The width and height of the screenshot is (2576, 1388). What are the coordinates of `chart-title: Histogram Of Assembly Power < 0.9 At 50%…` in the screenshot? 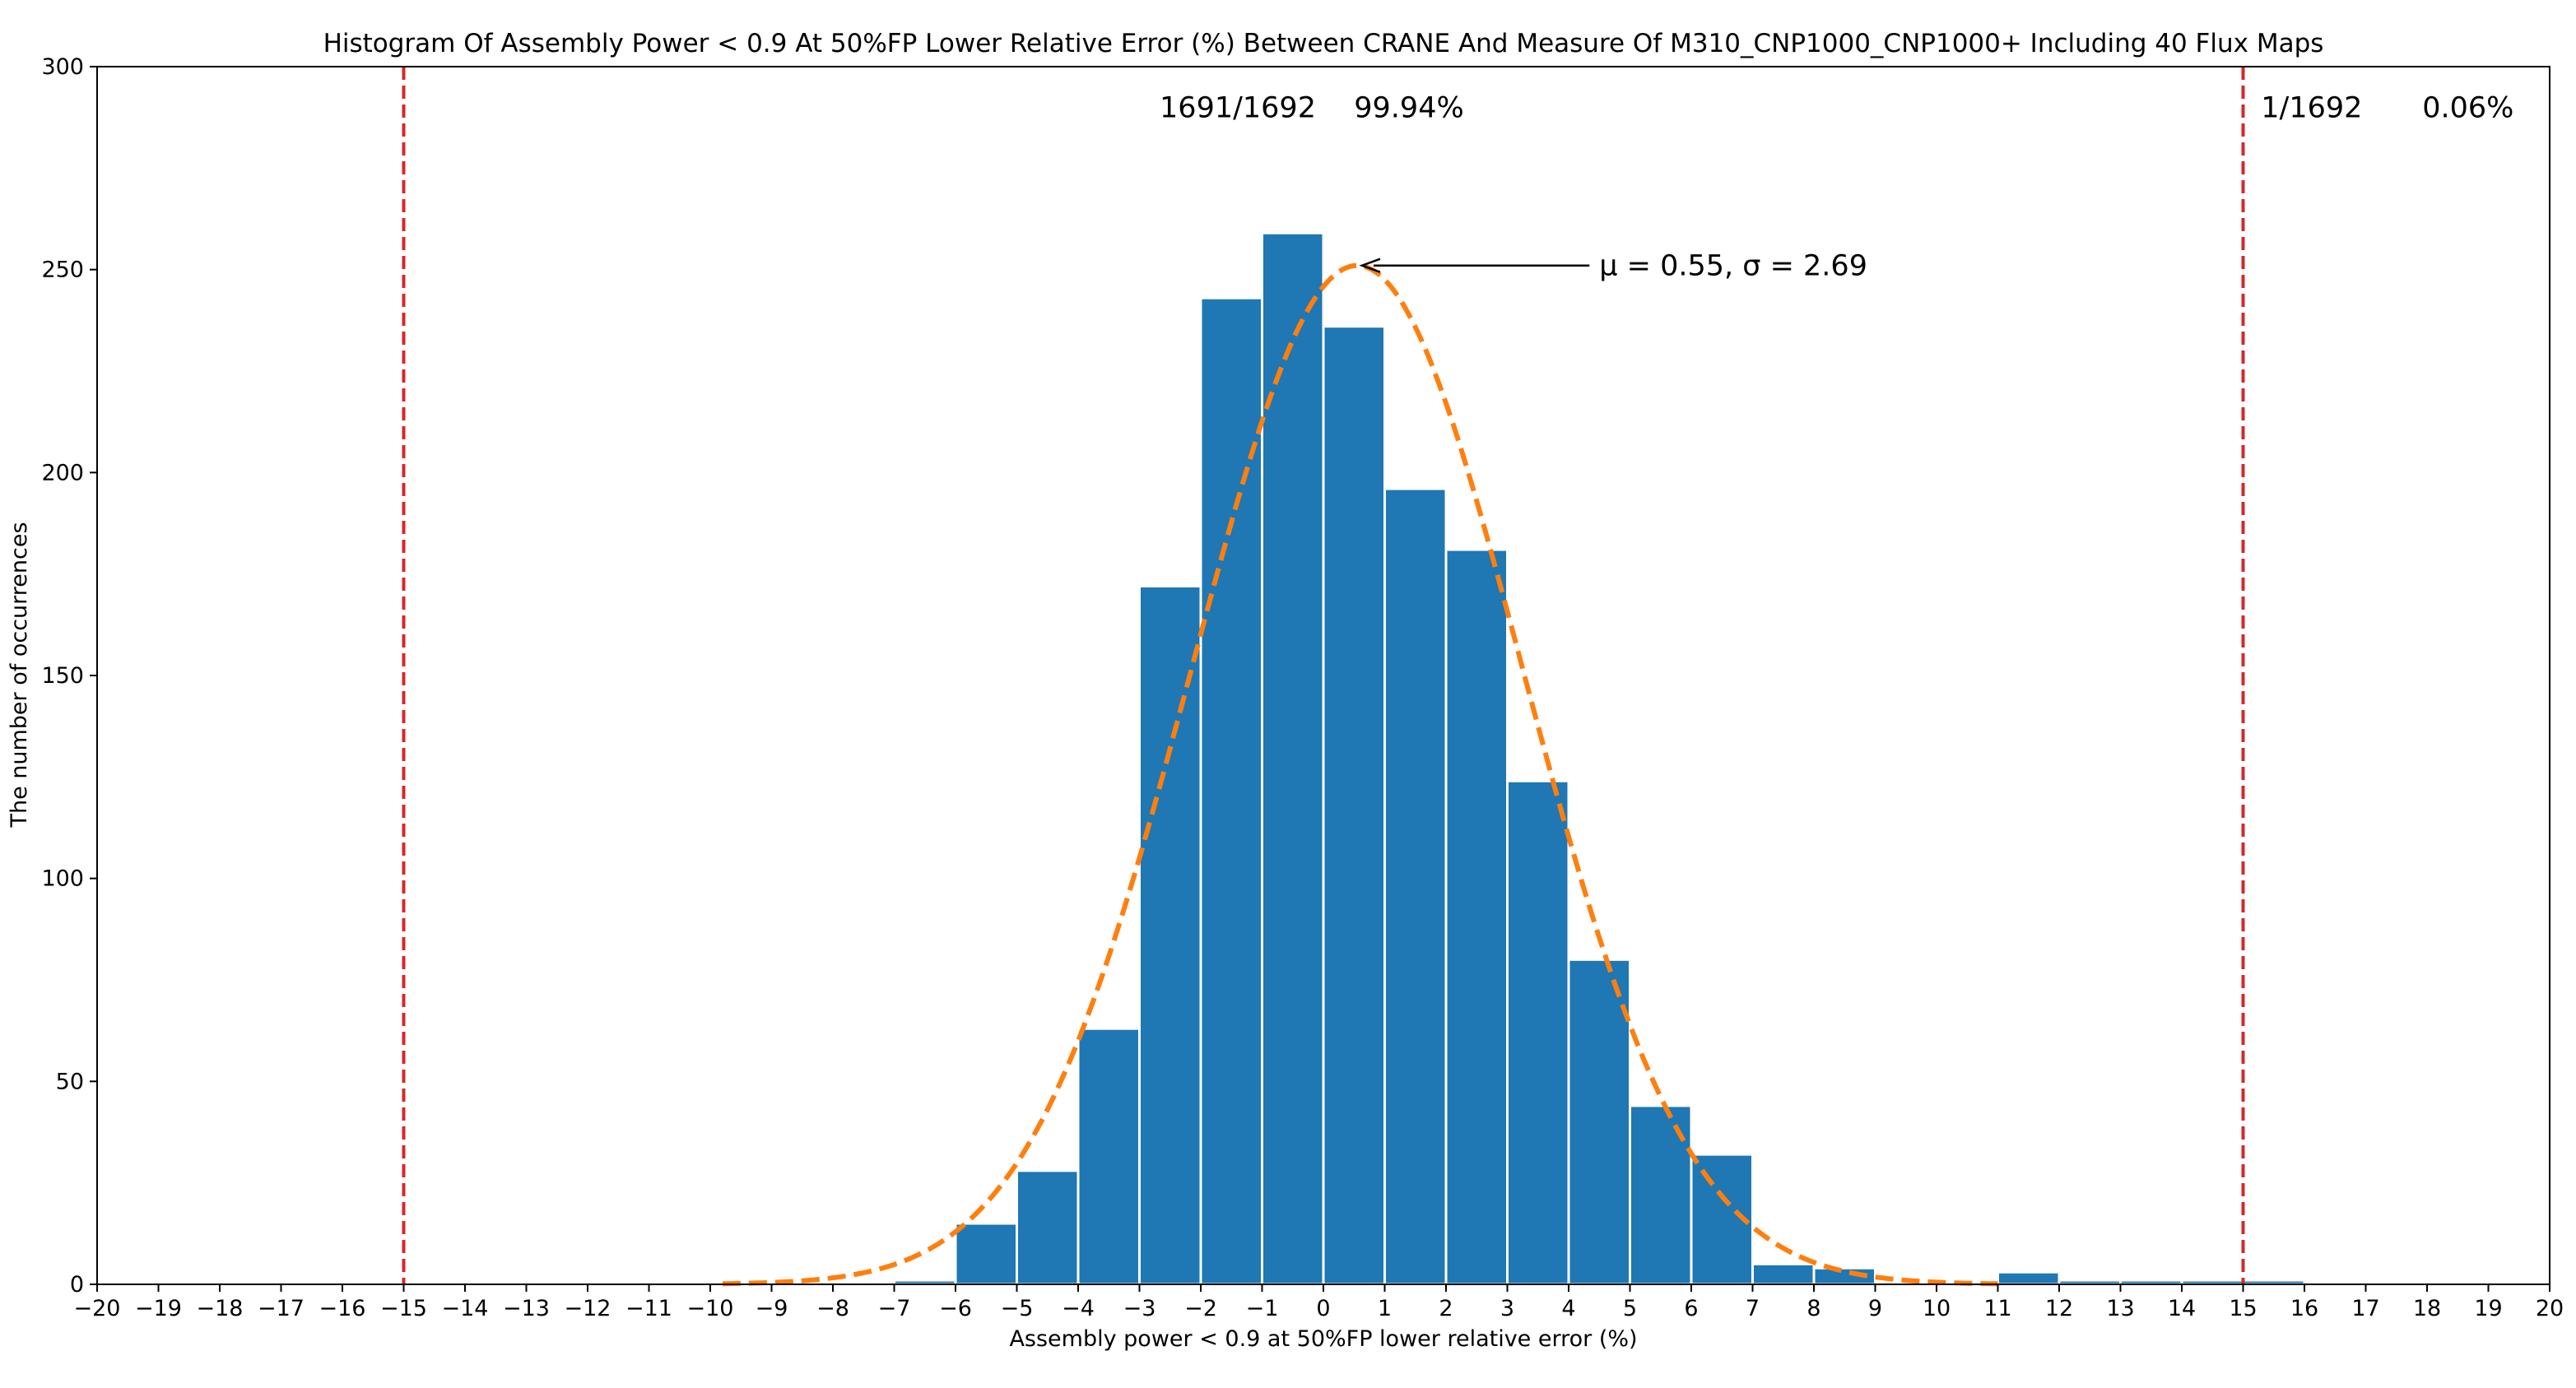 It's located at (1323, 43).